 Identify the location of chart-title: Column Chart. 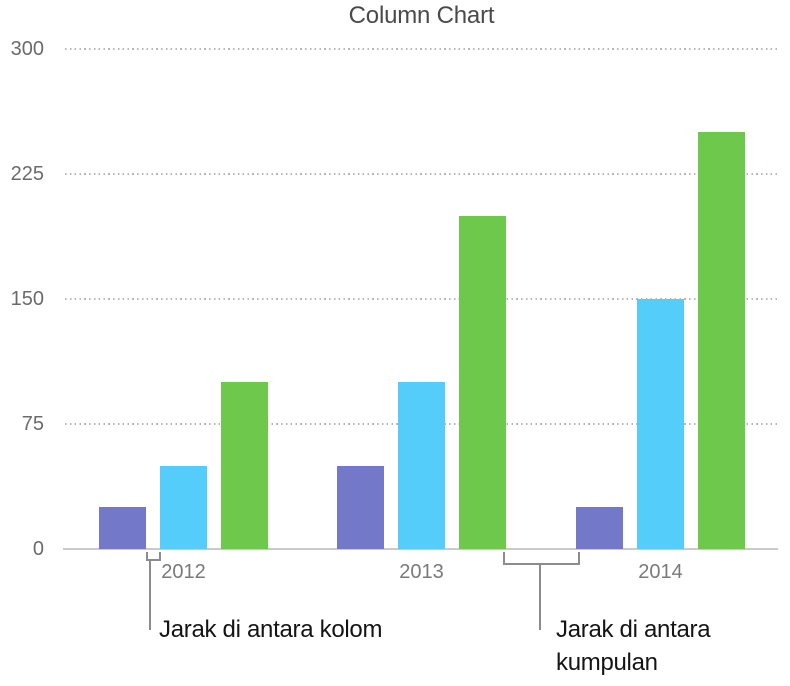
(421, 15).